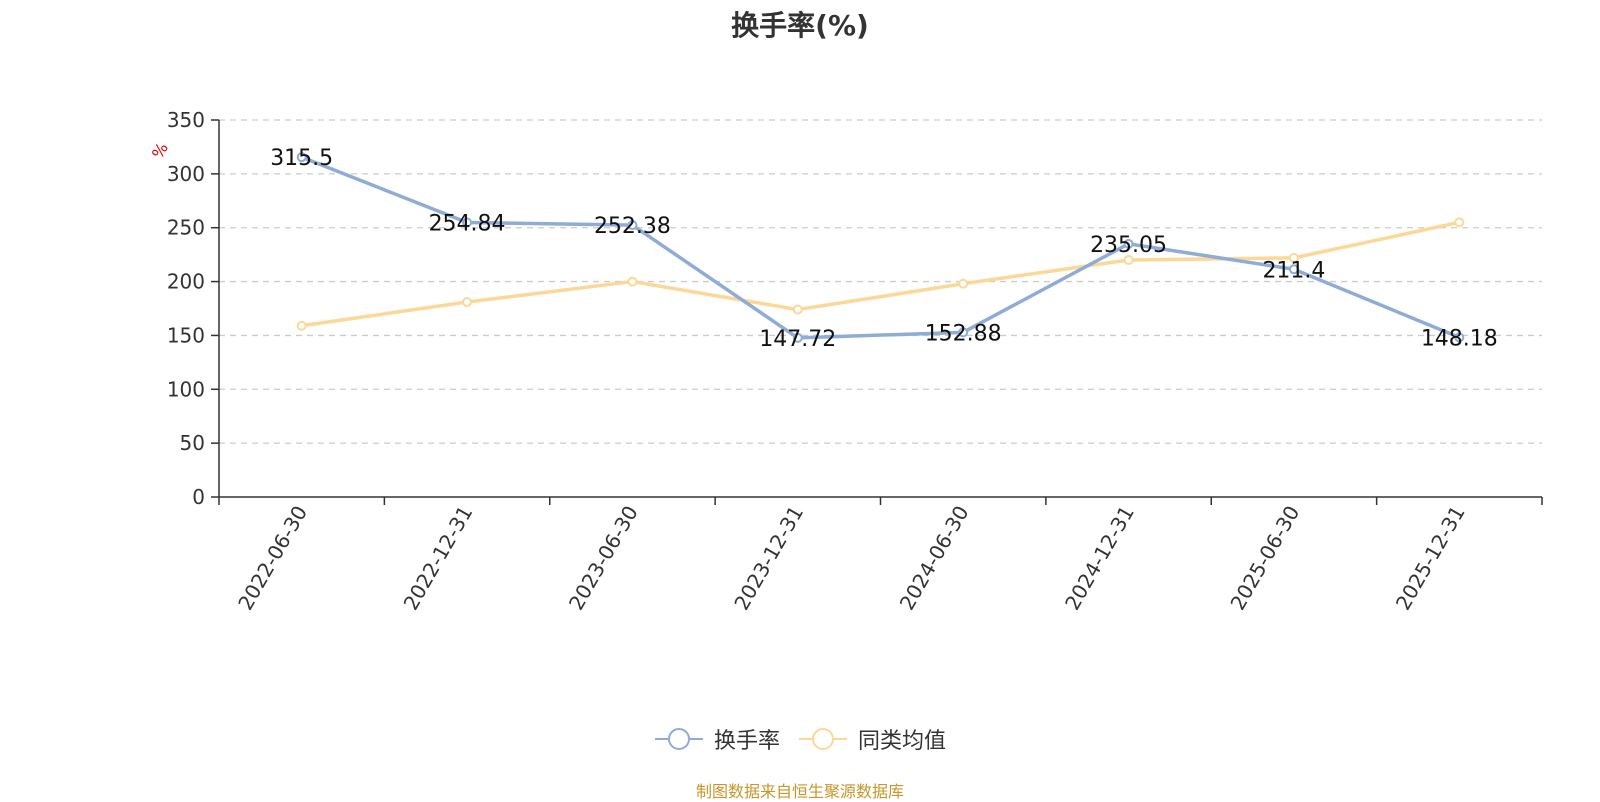 This screenshot has height=802, width=1600. What do you see at coordinates (198, 497) in the screenshot?
I see `y-tick-label: 0` at bounding box center [198, 497].